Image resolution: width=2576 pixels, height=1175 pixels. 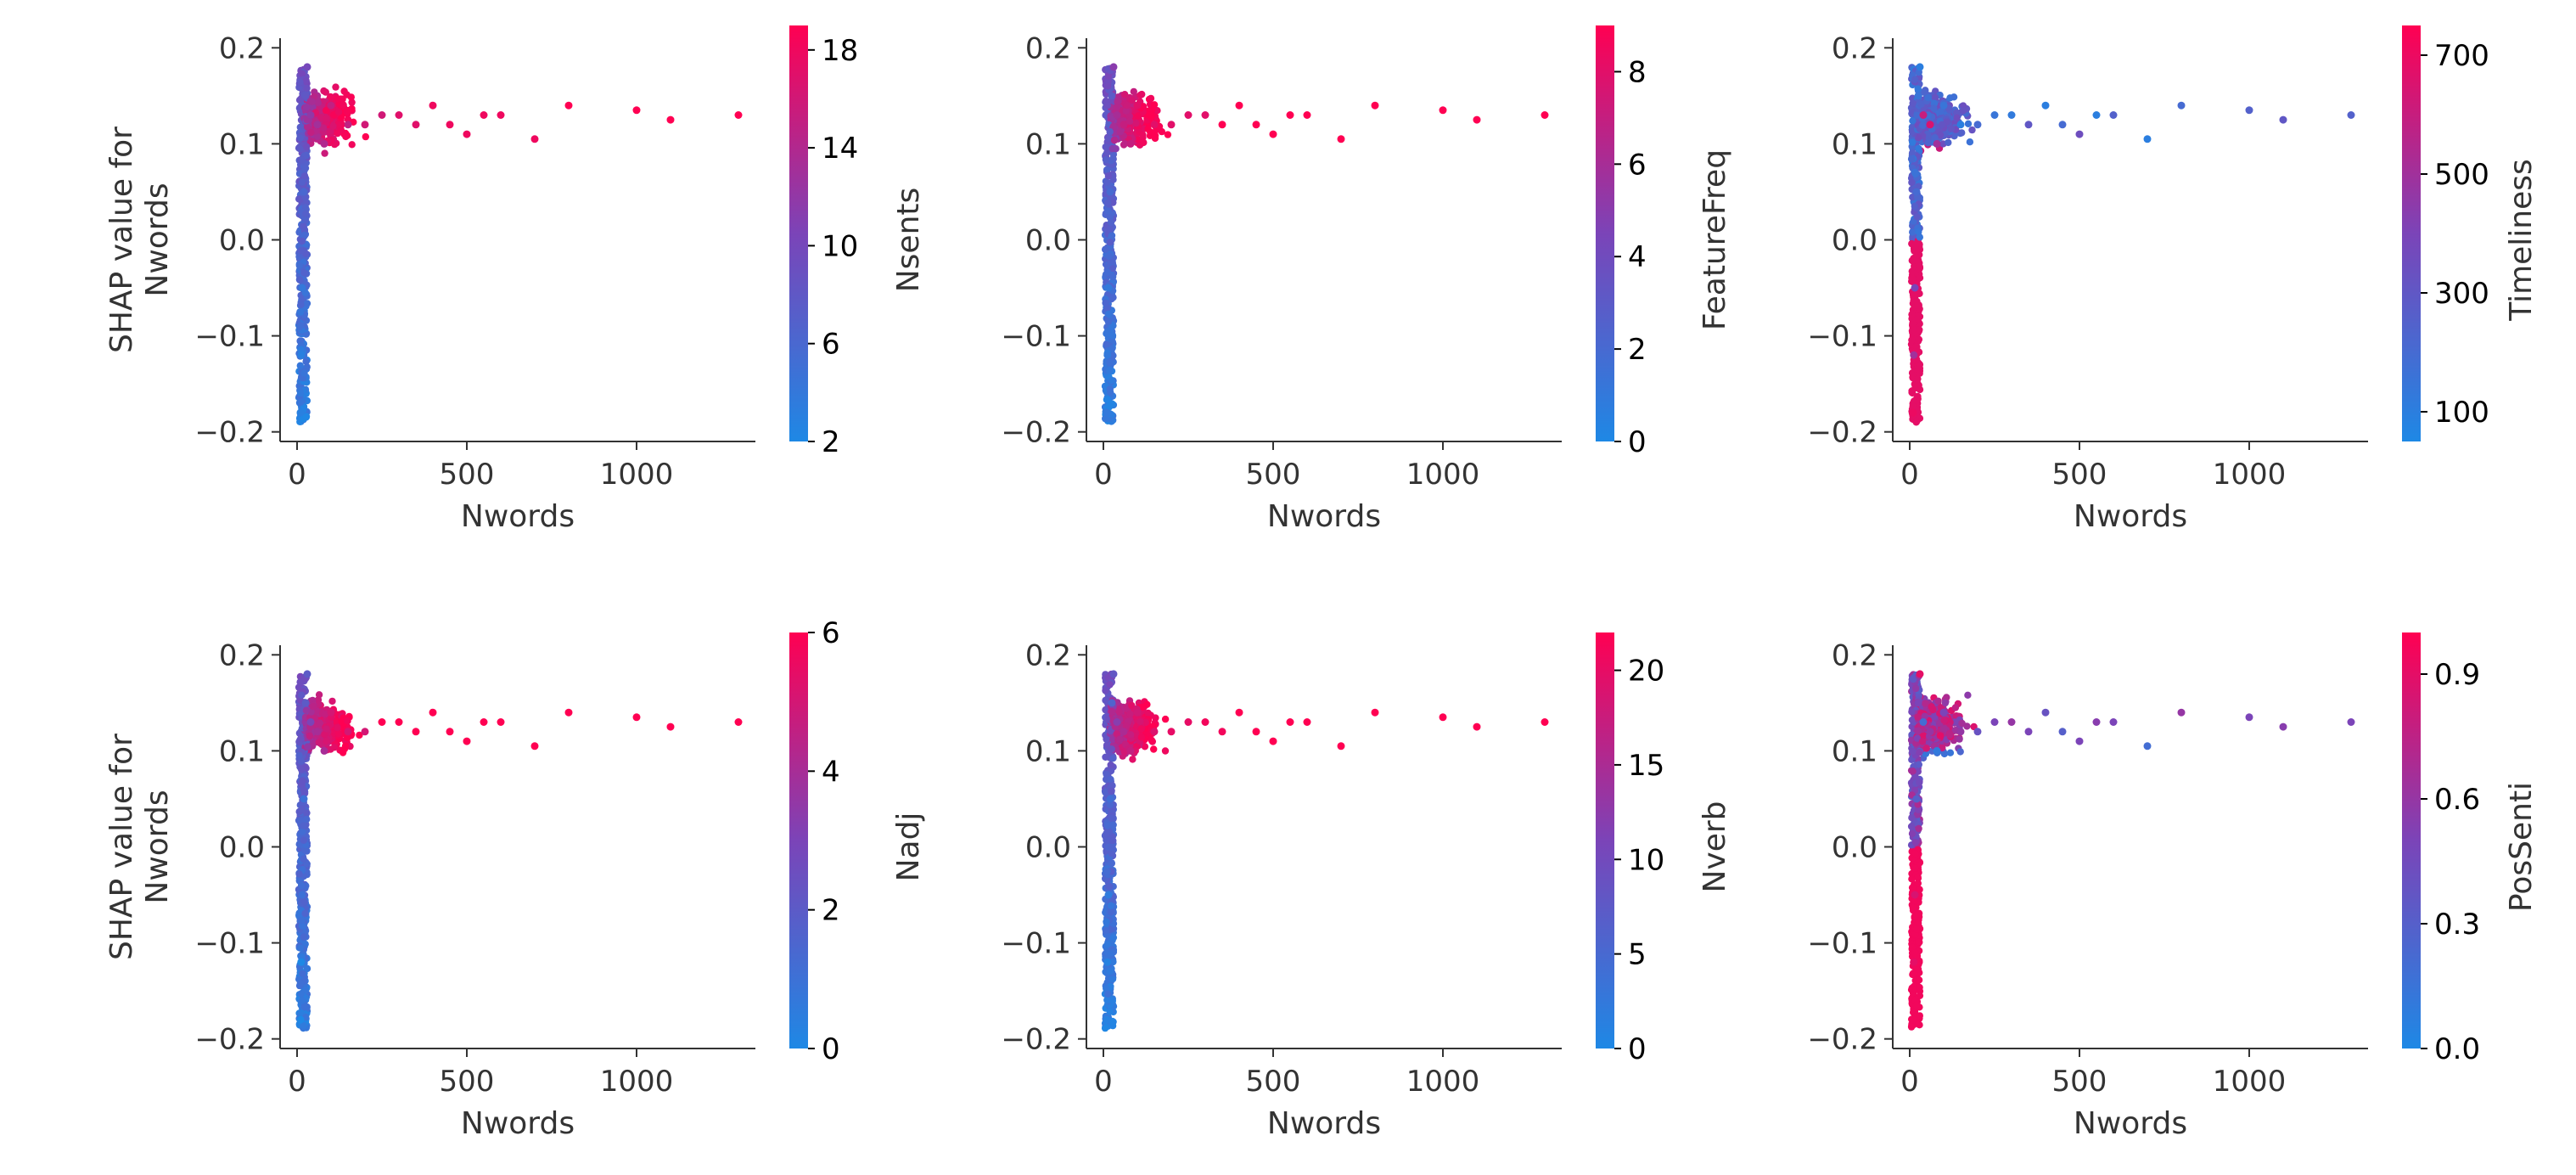 What do you see at coordinates (1637, 72) in the screenshot?
I see `colorbar-tick-label: 8` at bounding box center [1637, 72].